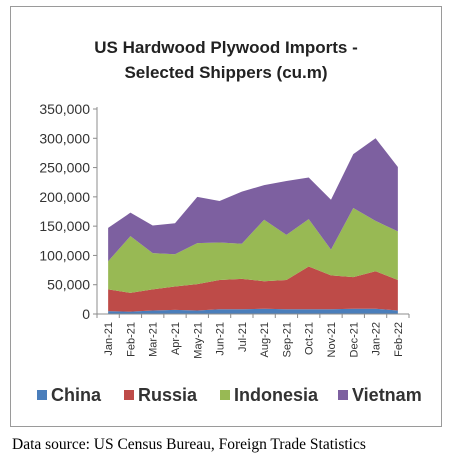 This screenshot has height=460, width=468. What do you see at coordinates (399, 339) in the screenshot?
I see `x-tick-label: Feb-22` at bounding box center [399, 339].